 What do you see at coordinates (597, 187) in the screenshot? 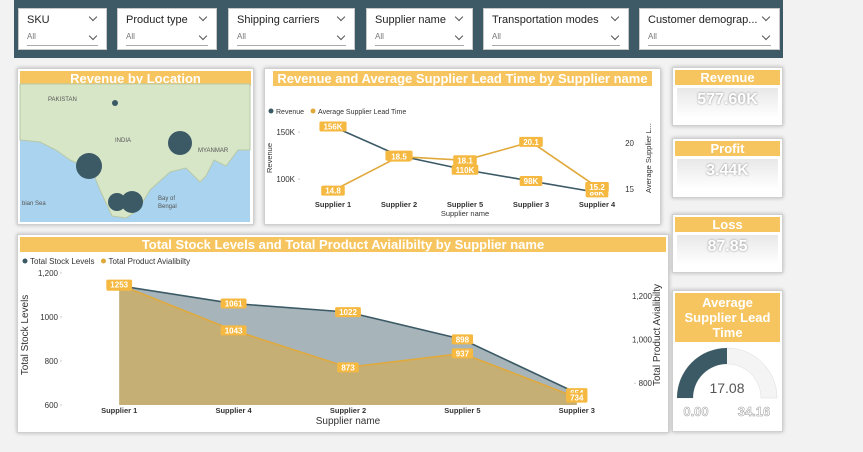
I see `data-label: 15.2` at bounding box center [597, 187].